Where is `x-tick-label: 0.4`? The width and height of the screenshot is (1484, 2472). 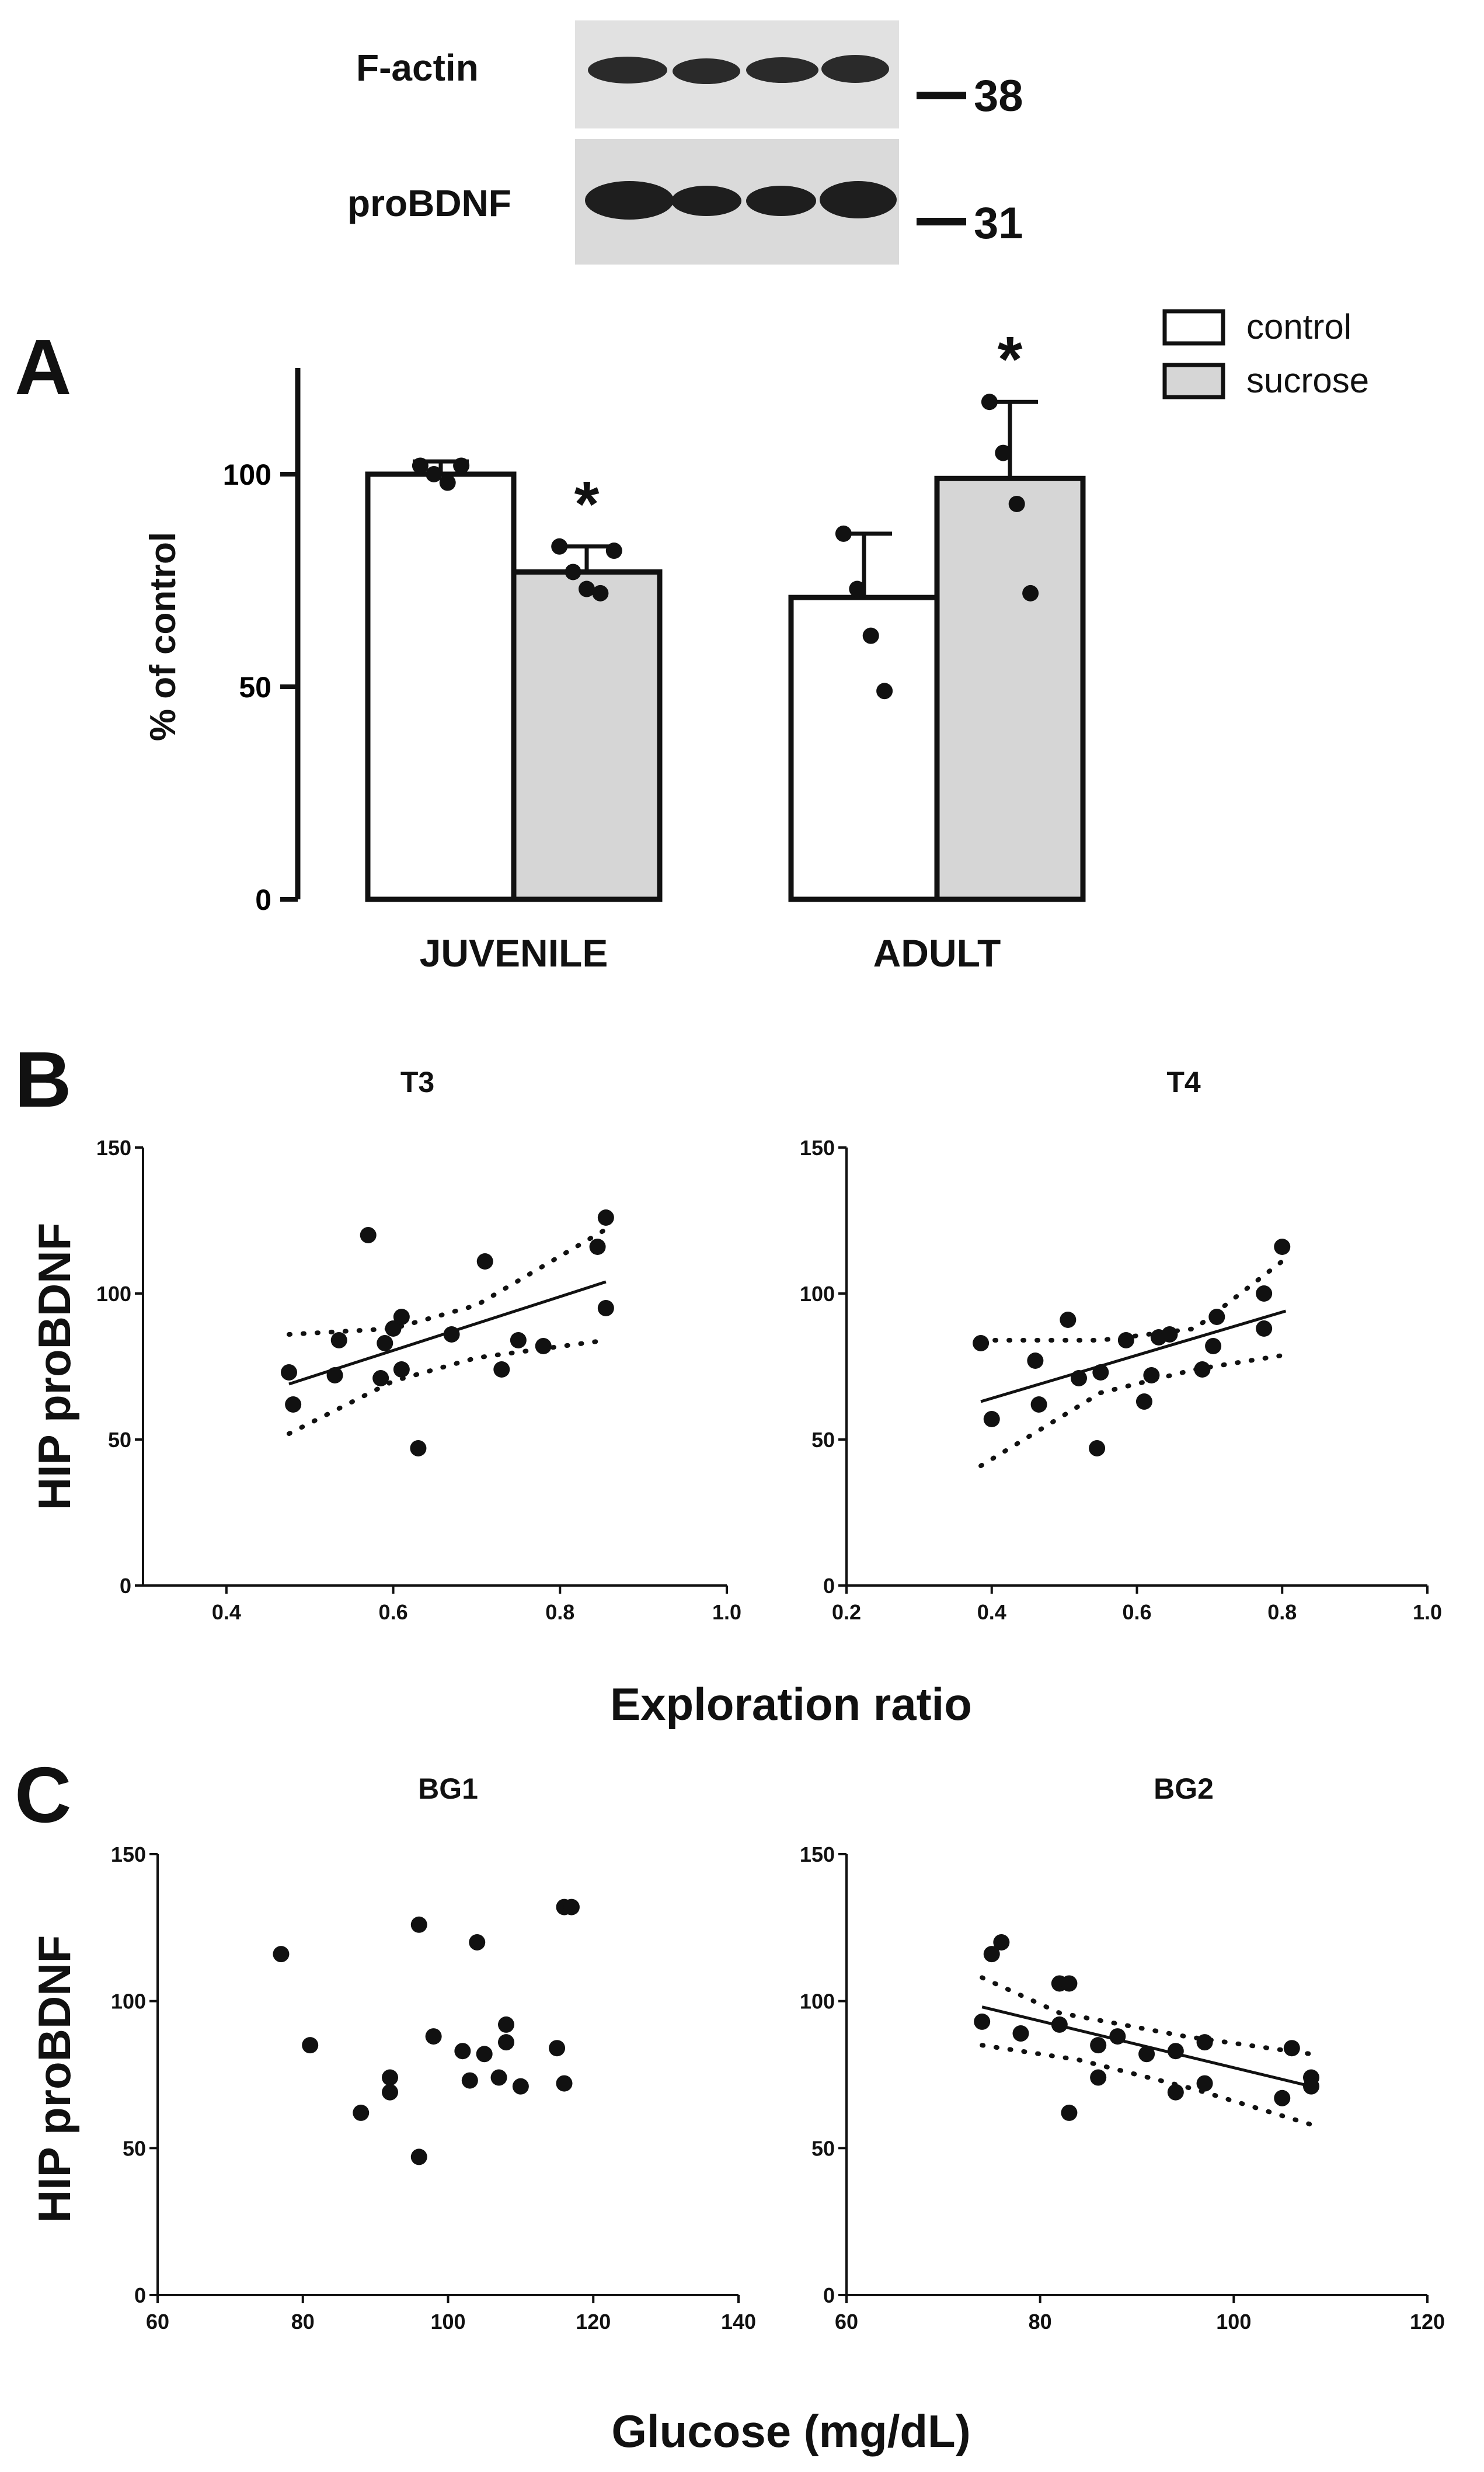 x-tick-label: 0.4 is located at coordinates (226, 1612).